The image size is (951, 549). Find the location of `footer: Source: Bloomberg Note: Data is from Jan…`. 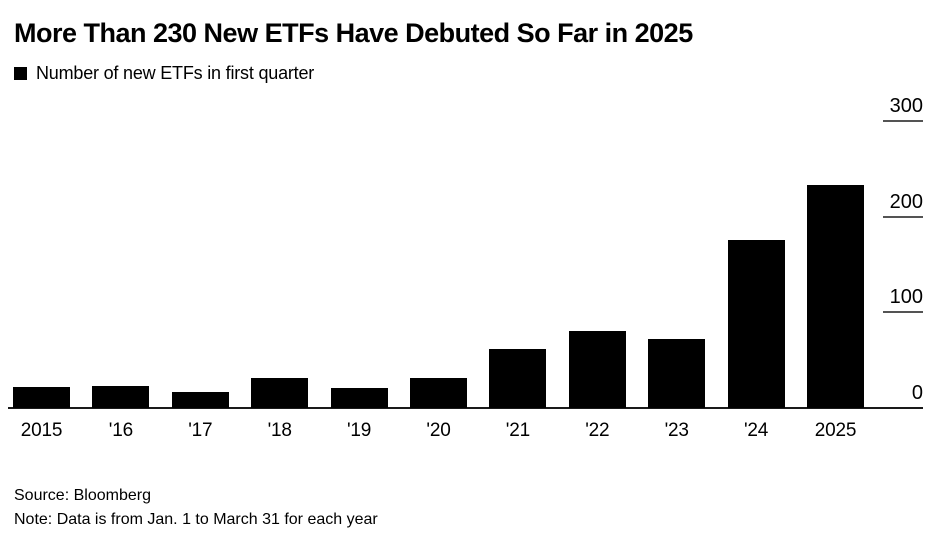

footer: Source: Bloomberg Note: Data is from Jan… is located at coordinates (196, 508).